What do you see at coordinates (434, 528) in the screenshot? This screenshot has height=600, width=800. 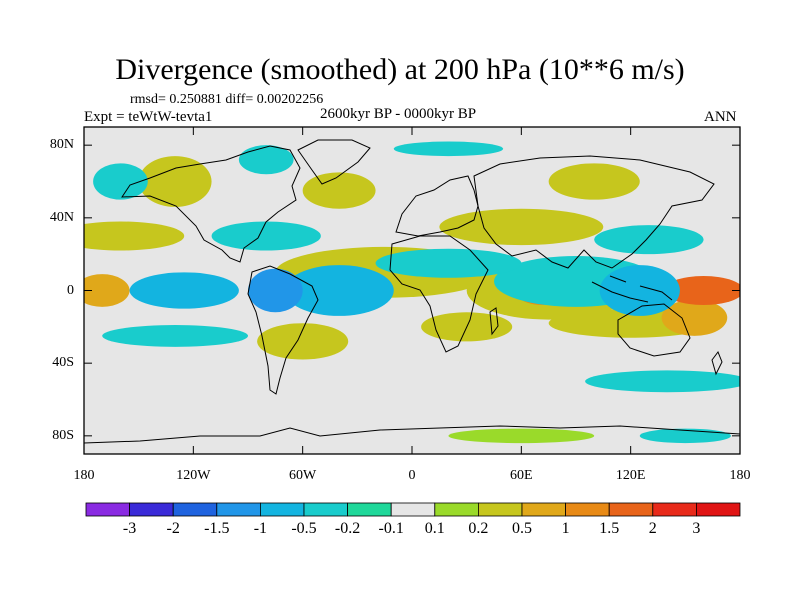 I see `colorbar-label: 0.1` at bounding box center [434, 528].